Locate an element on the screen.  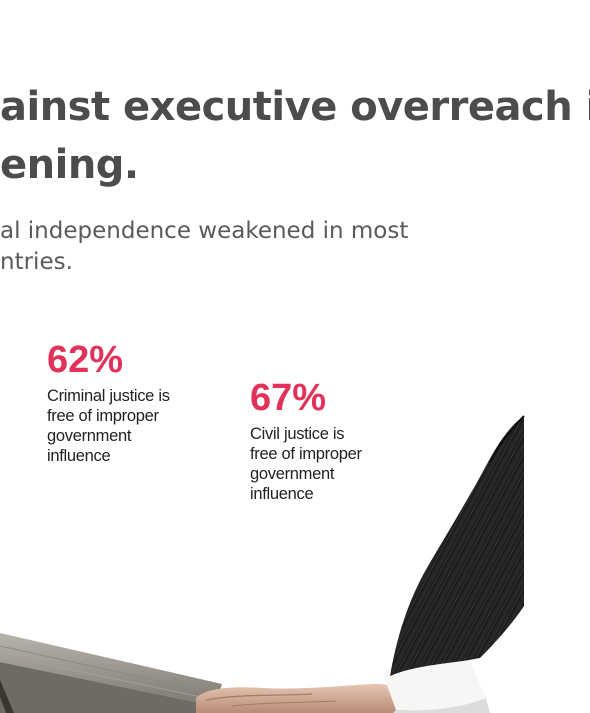
stat-criminal-justice-line-1: Criminal justice is is located at coordinates (108, 396).